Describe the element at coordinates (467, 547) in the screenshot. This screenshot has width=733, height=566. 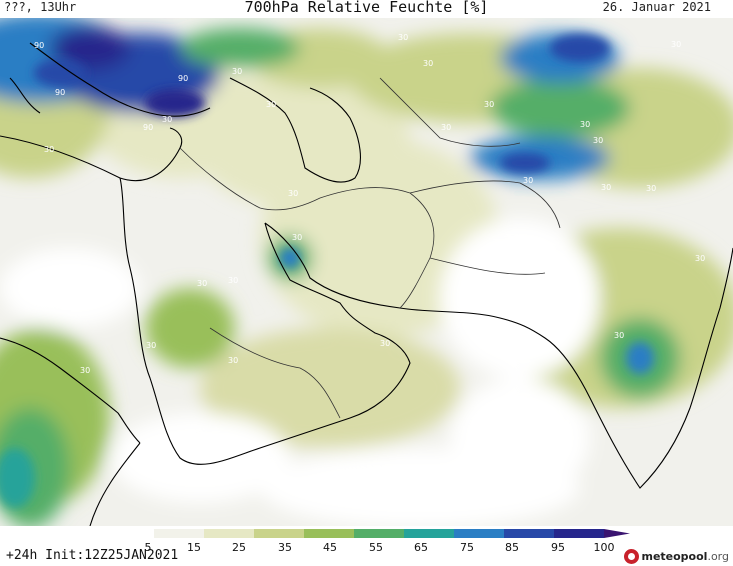
I see `colorbar-label: 75` at that location.